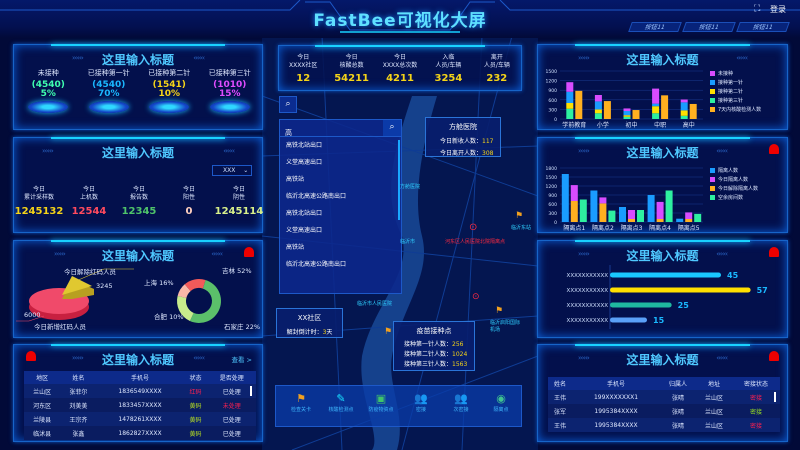  Describe the element at coordinates (300, 410) in the screenshot. I see `legend-label: 检查关卡` at that location.